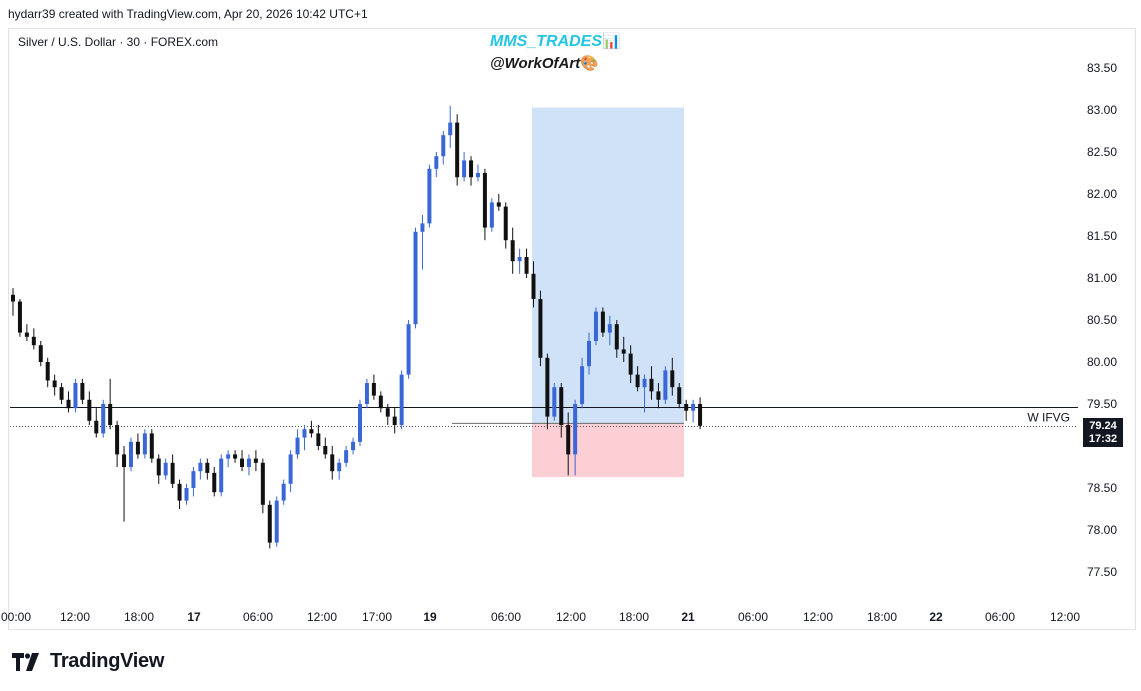 The height and width of the screenshot is (691, 1141). I want to click on y-tick-label: 82.00, so click(1102, 194).